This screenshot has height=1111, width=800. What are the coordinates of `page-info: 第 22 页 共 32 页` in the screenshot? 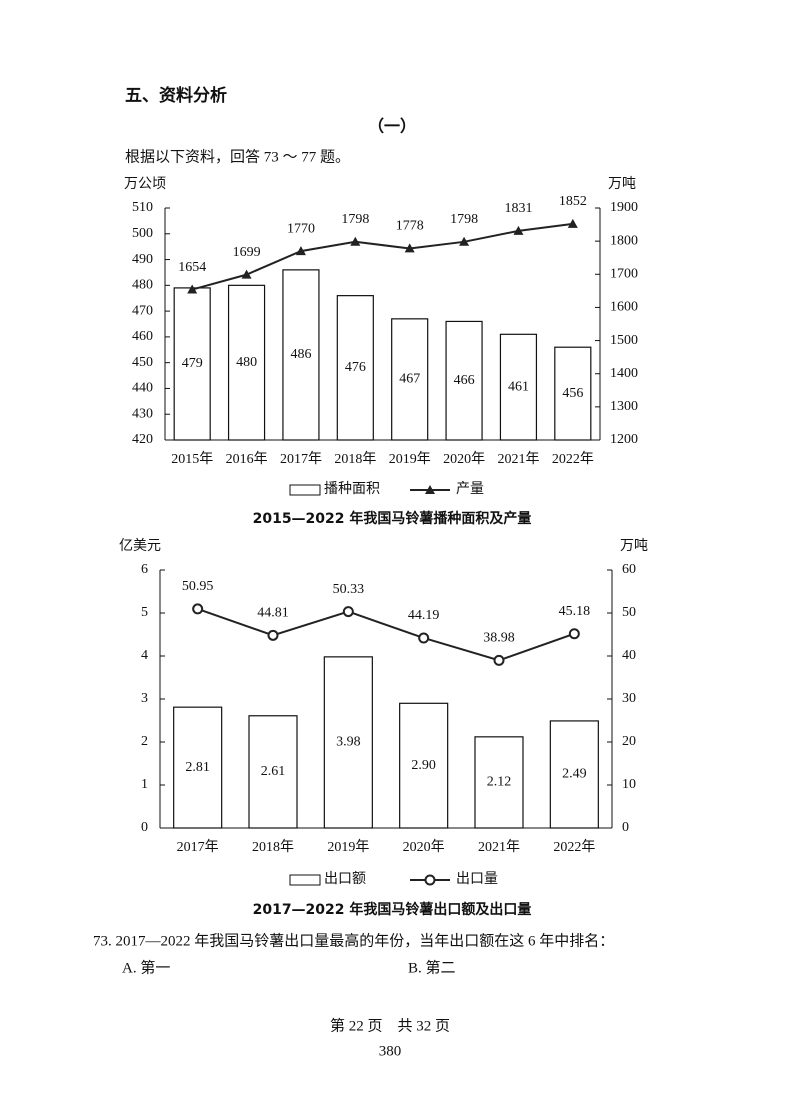 It's located at (390, 1025).